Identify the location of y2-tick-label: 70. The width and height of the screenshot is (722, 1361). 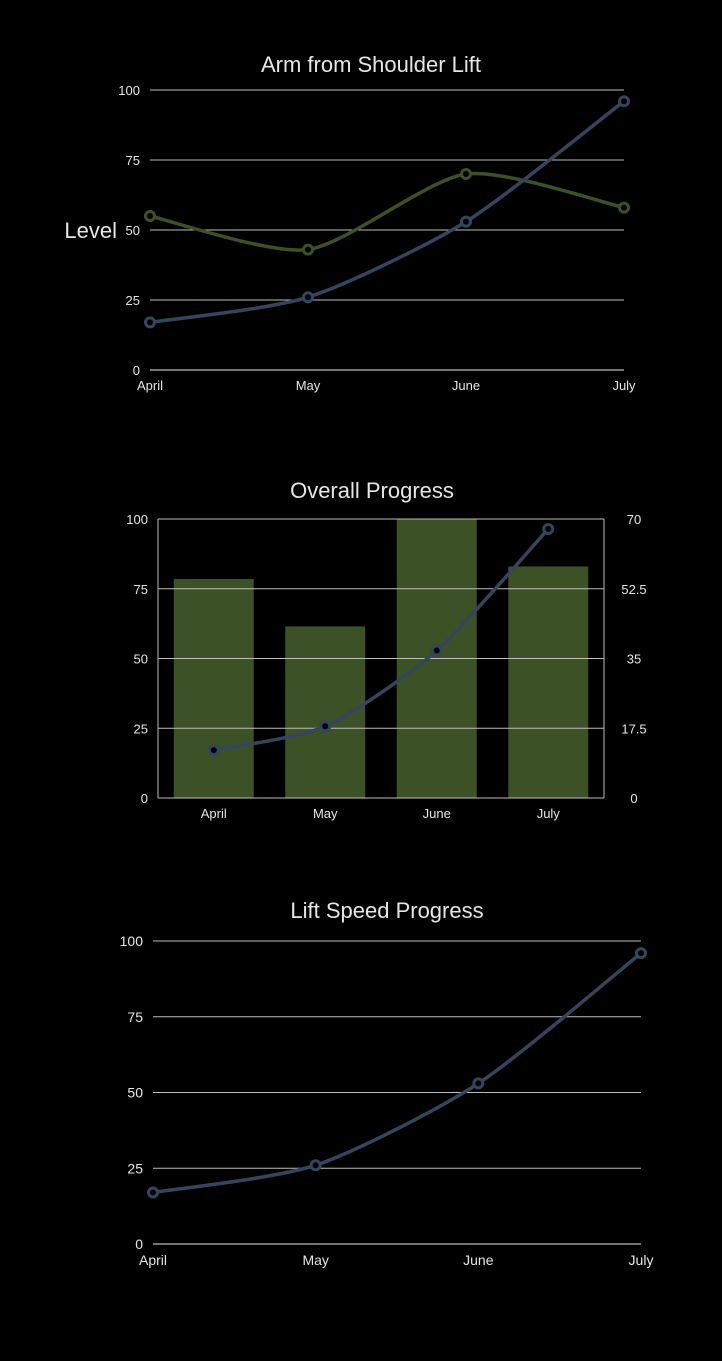
(634, 519).